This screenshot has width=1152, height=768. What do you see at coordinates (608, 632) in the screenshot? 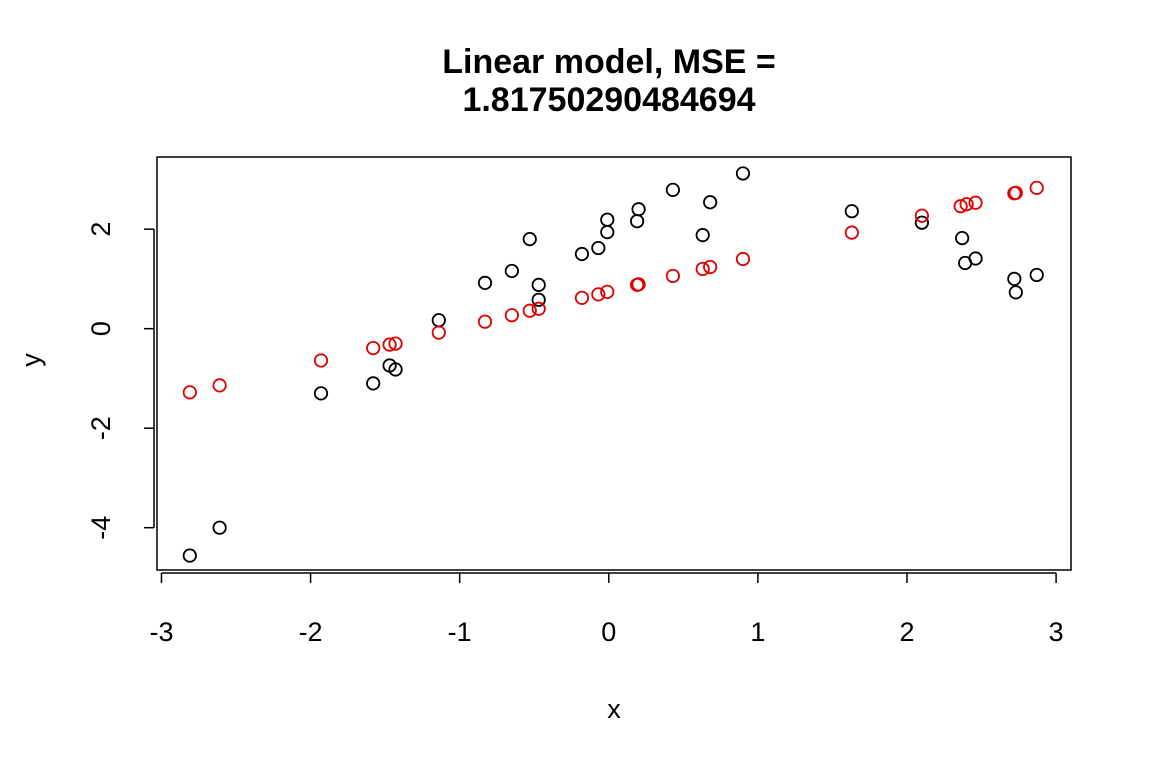
I see `x-tick-label: 0` at bounding box center [608, 632].